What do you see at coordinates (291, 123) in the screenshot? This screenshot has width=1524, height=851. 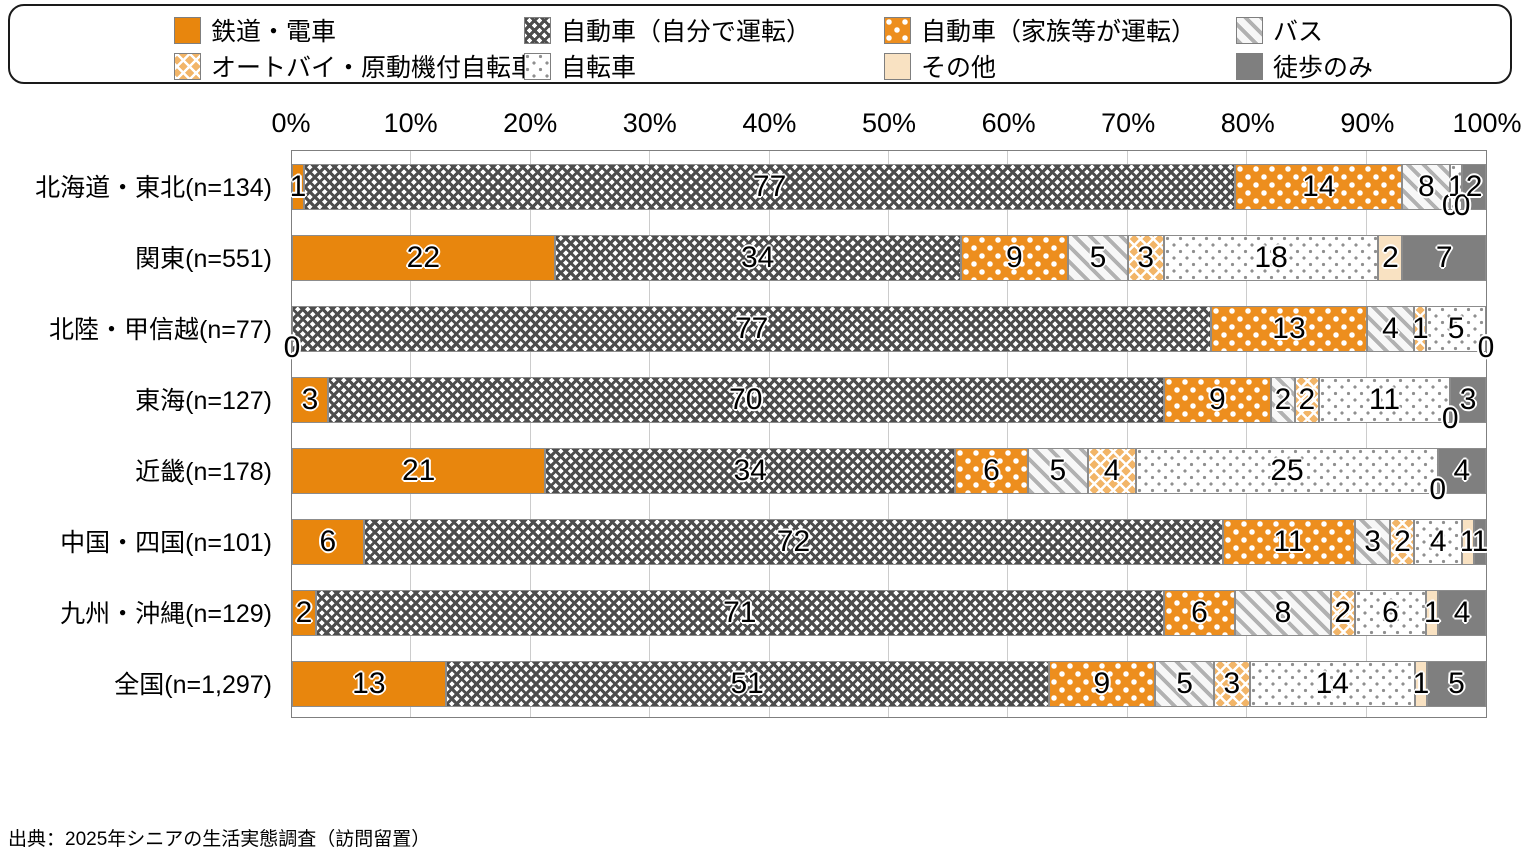 I see `x-tick-label: 0%` at bounding box center [291, 123].